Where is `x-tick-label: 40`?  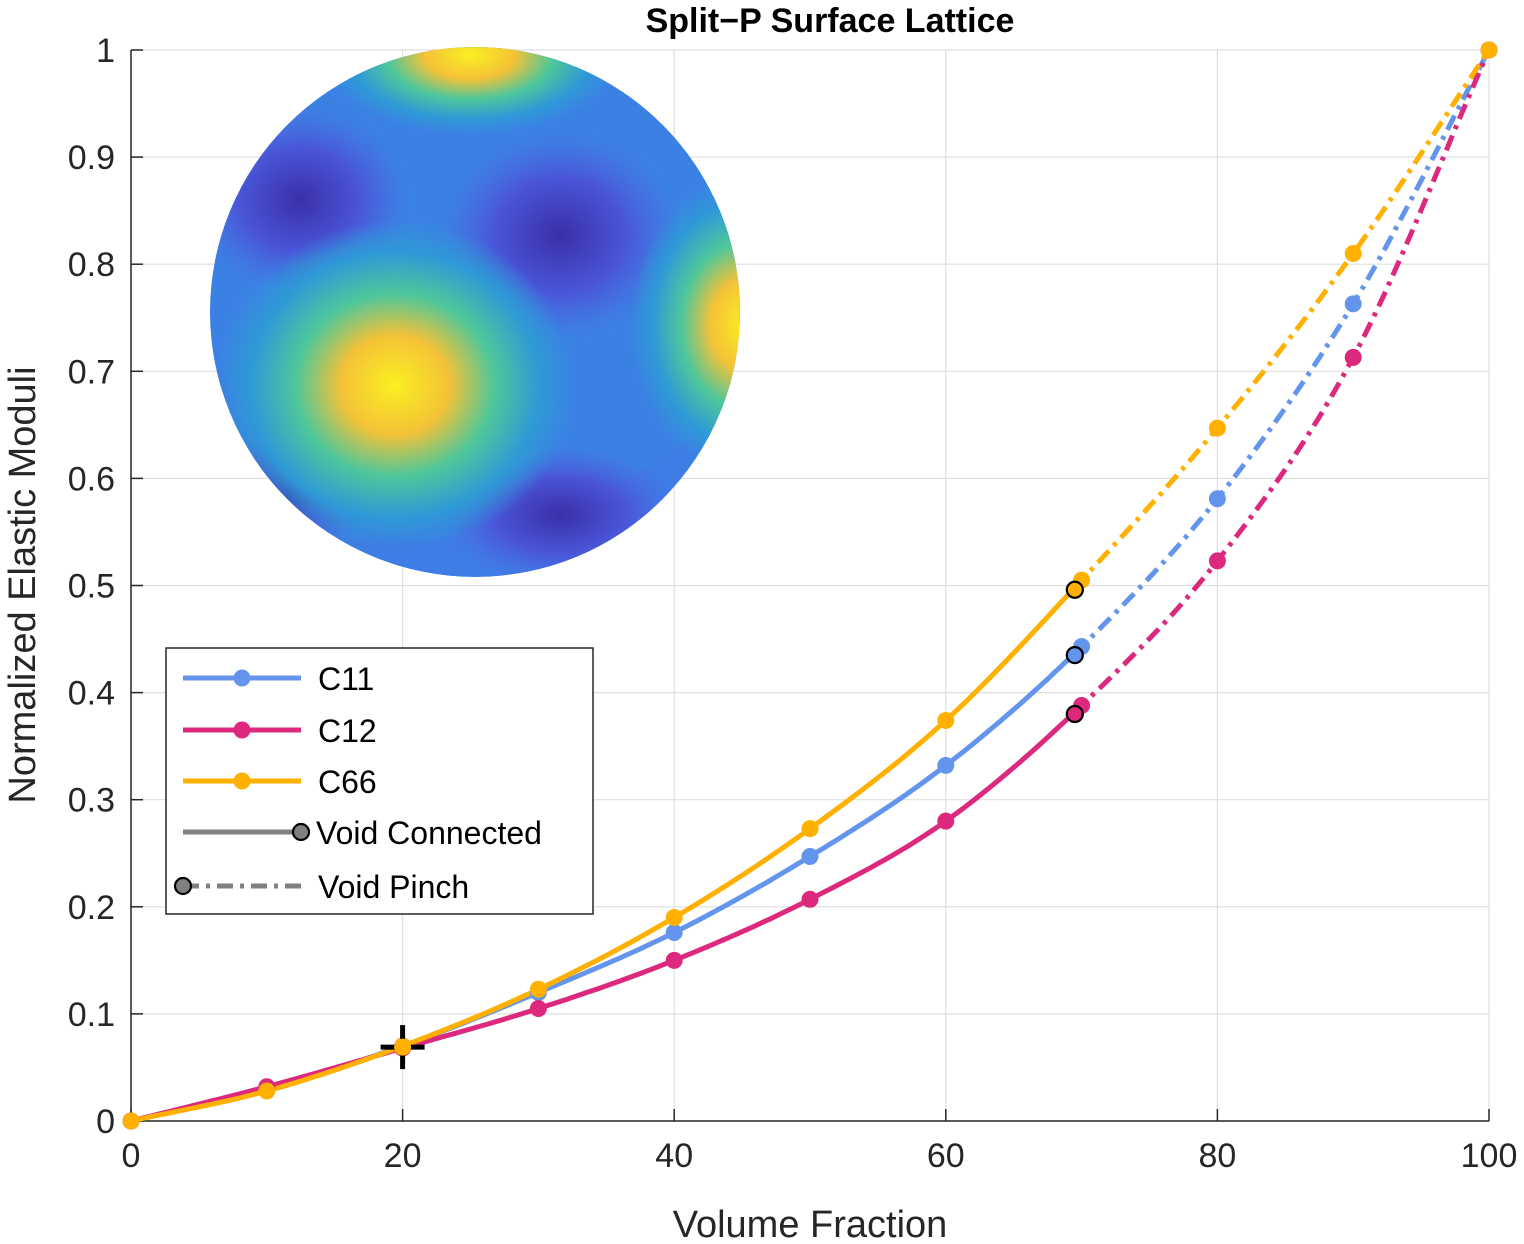 x-tick-label: 40 is located at coordinates (674, 1156).